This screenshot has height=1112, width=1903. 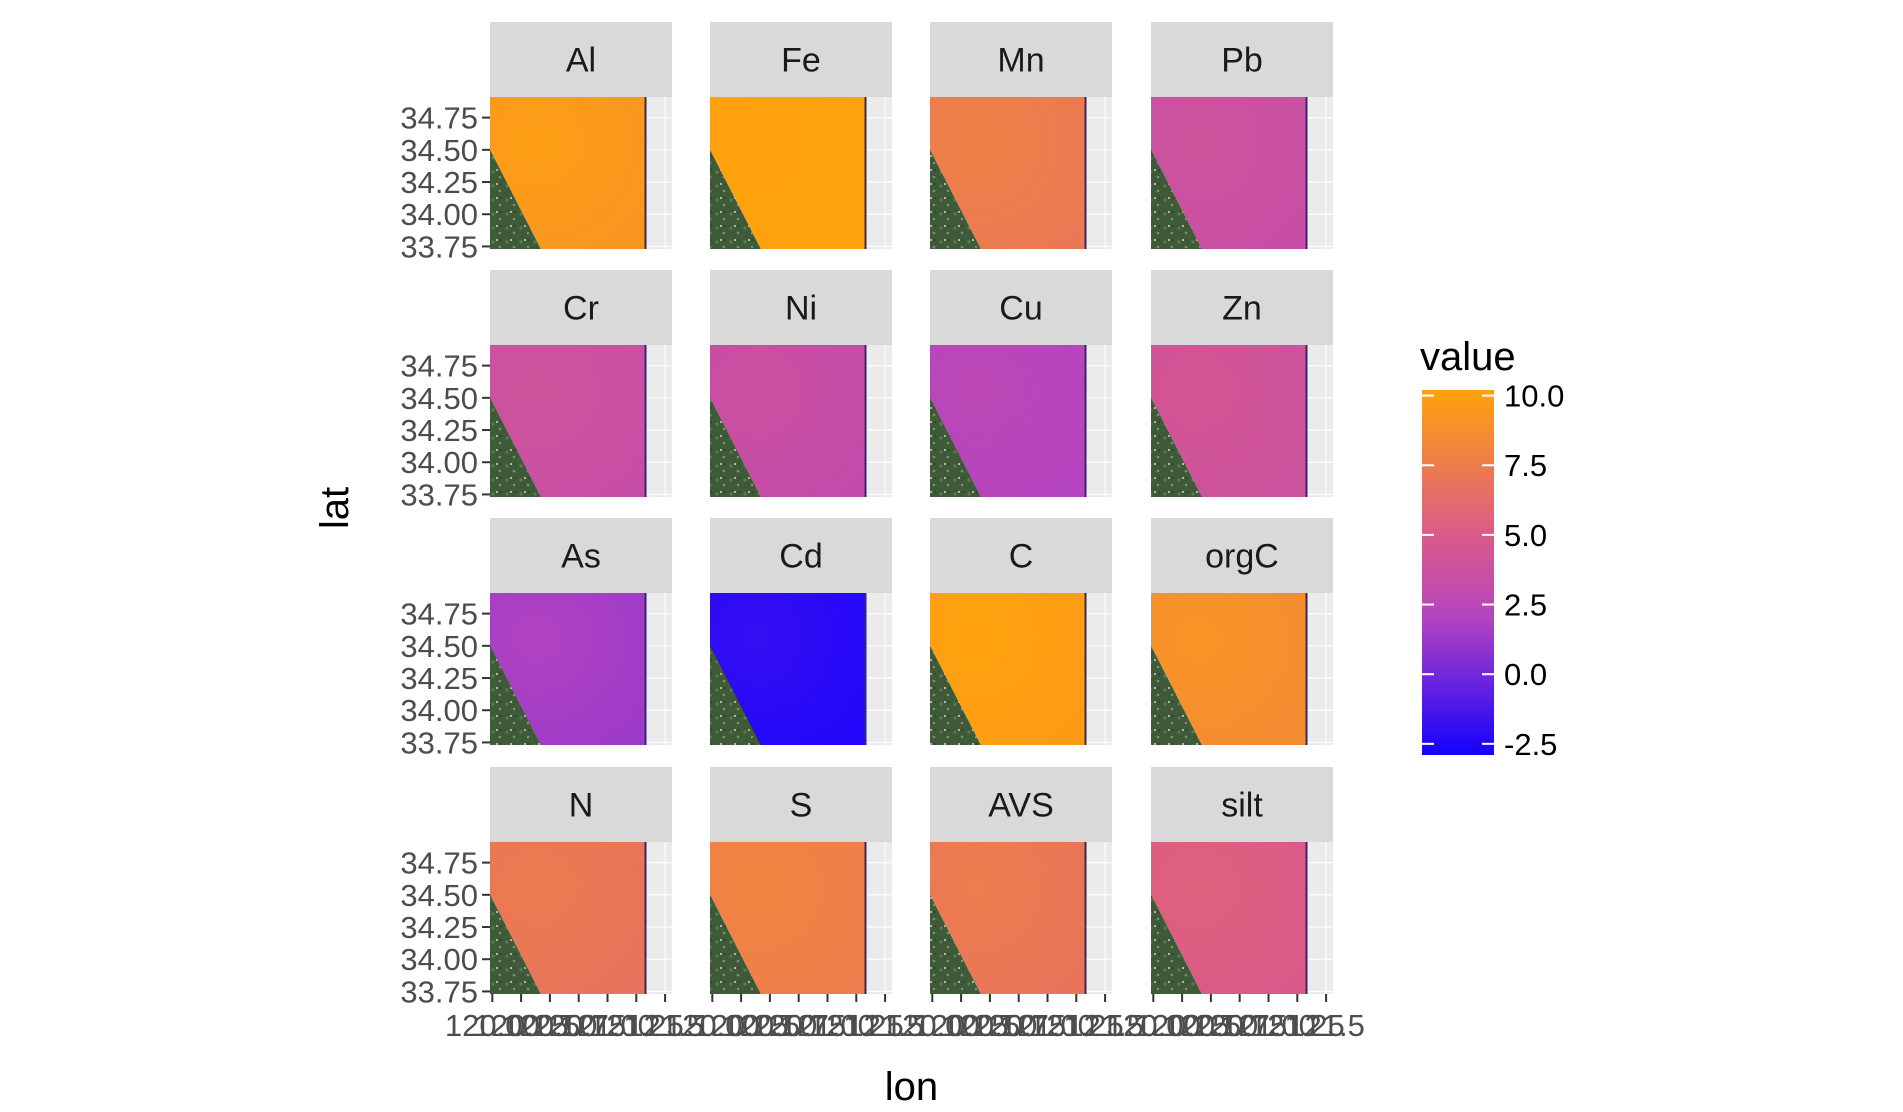 What do you see at coordinates (1242, 135) in the screenshot?
I see `facet-Pb: Pb` at bounding box center [1242, 135].